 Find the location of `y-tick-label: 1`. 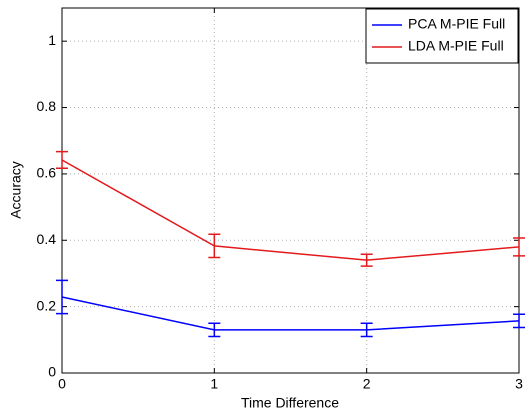

y-tick-label: 1 is located at coordinates (52, 40).